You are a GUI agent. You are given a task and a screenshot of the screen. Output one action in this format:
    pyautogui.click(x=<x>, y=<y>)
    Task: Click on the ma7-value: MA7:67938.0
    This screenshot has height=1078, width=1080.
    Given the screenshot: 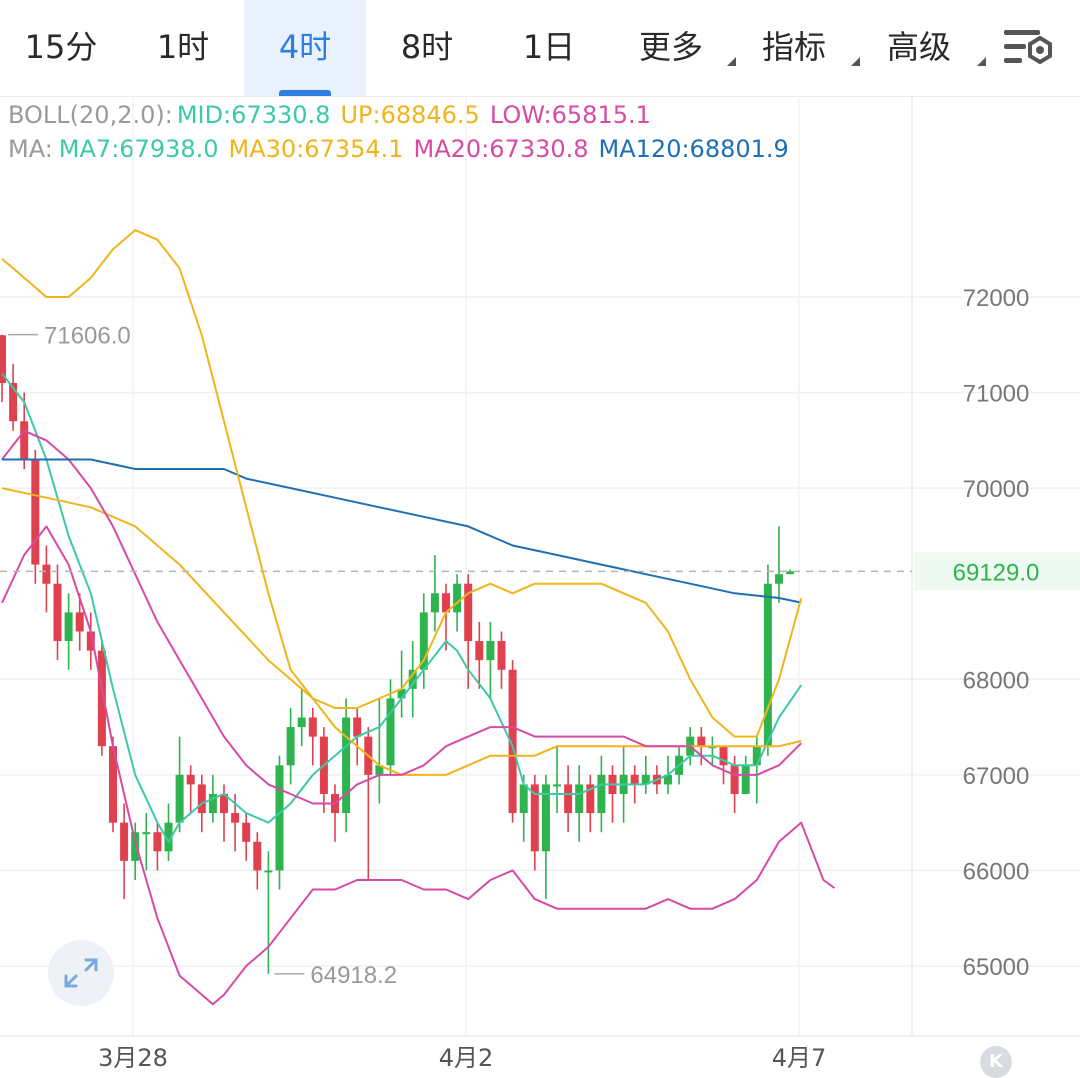 What is the action you would take?
    pyautogui.click(x=138, y=149)
    